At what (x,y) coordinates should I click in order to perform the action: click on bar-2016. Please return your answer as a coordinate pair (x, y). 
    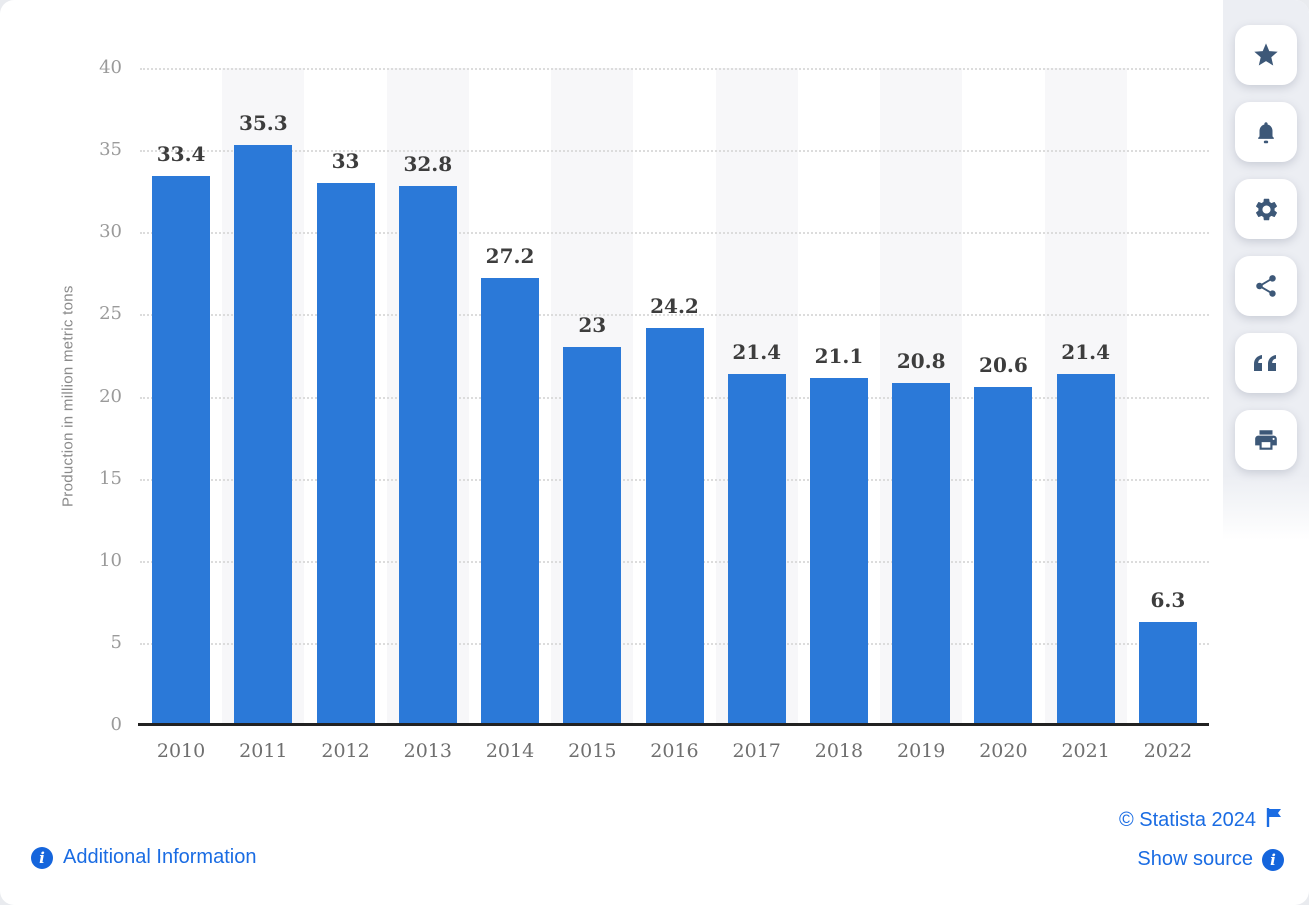
    Looking at the image, I should click on (674, 526).